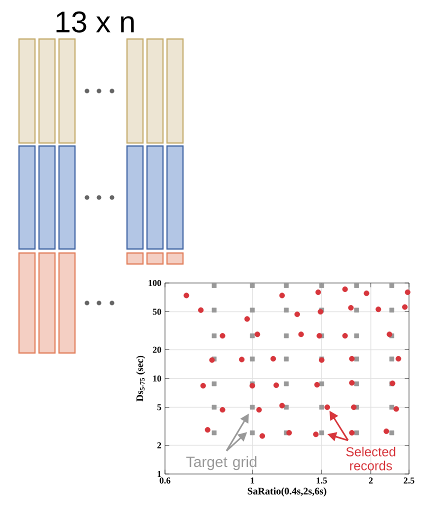  What do you see at coordinates (157, 378) in the screenshot?
I see `y-tick-label: 10` at bounding box center [157, 378].